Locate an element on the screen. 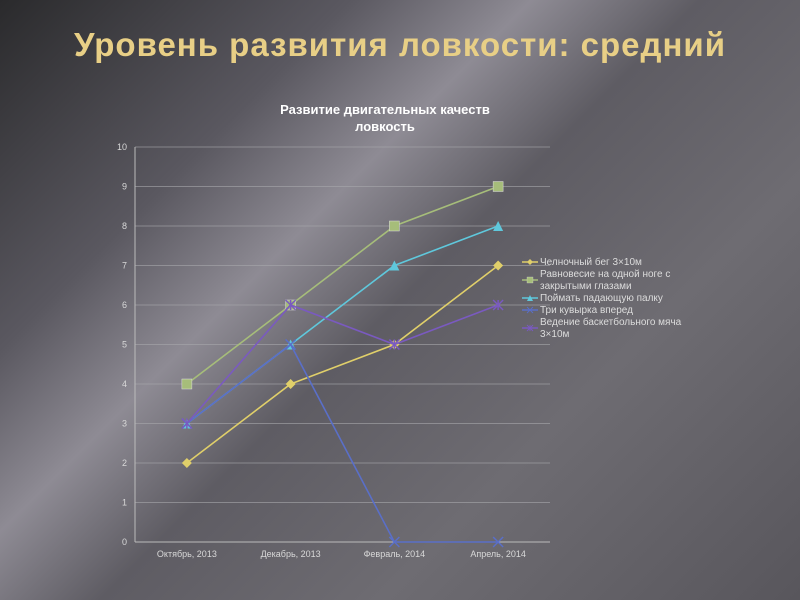 Image resolution: width=800 pixels, height=600 pixels. y-tick-label: 6 is located at coordinates (124, 305).